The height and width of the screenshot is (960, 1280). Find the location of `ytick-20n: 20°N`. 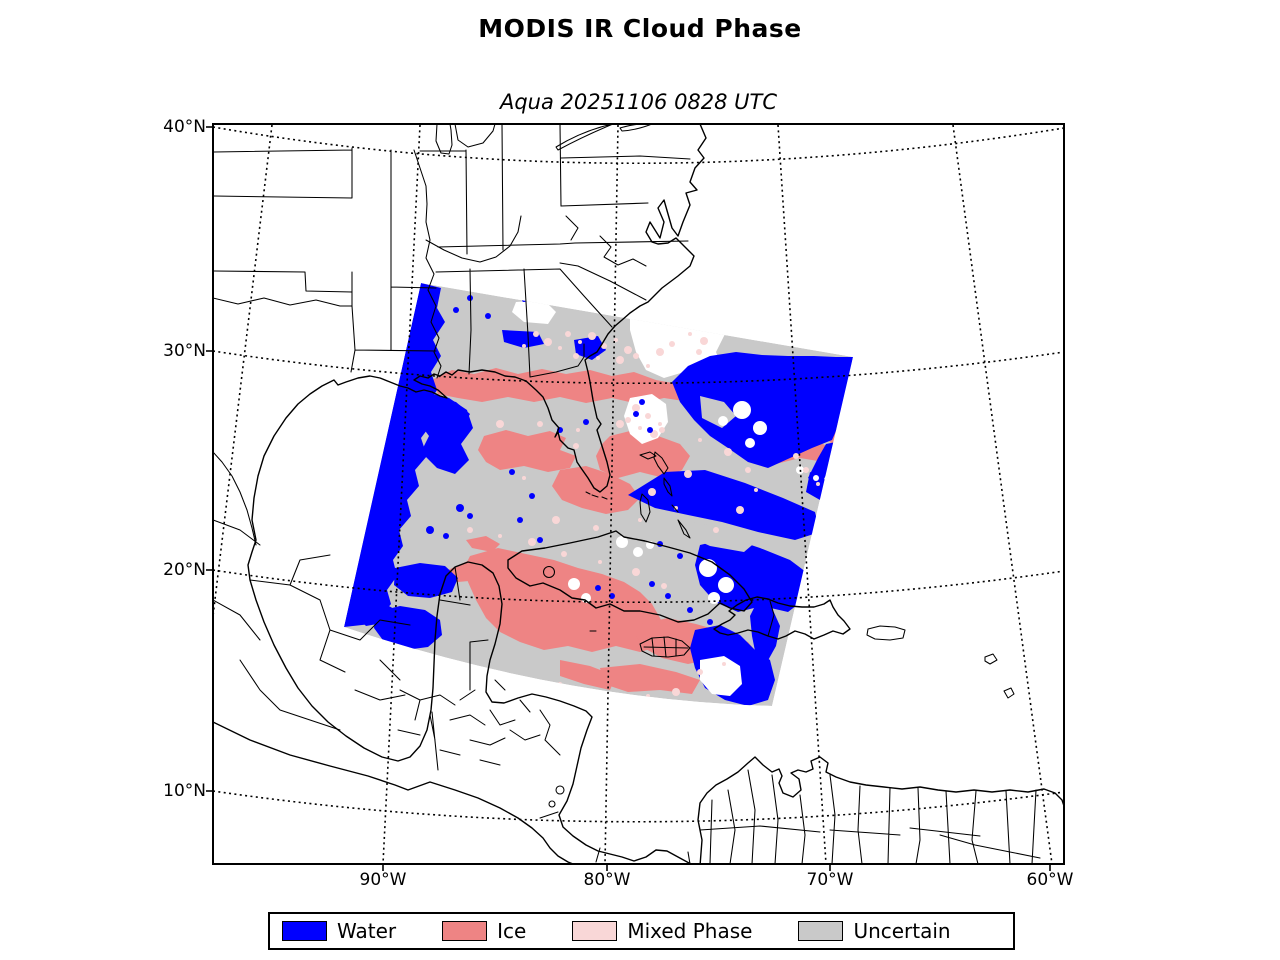

ytick-20n: 20°N is located at coordinates (184, 570).